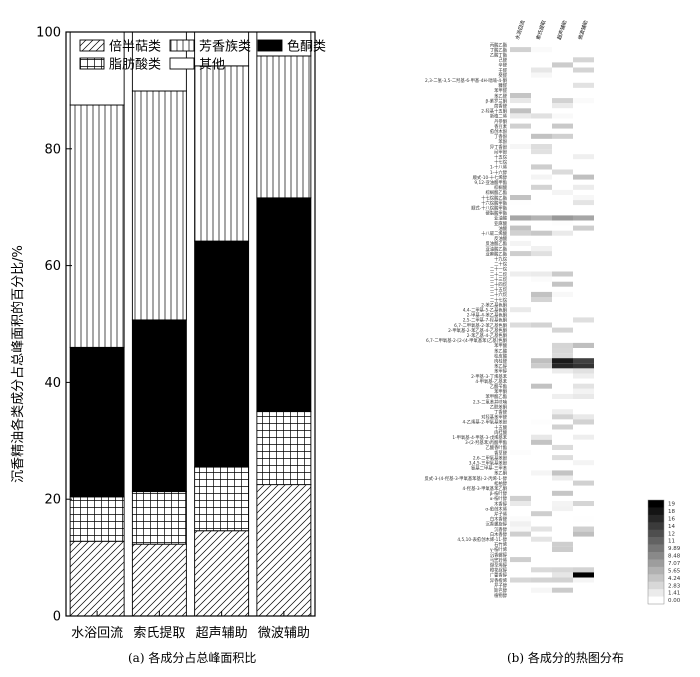 This screenshot has height=677, width=700. Describe the element at coordinates (482, 539) in the screenshot. I see `heatmap-row-label: 4,5,10-表愈创木烯-11-醇` at that location.